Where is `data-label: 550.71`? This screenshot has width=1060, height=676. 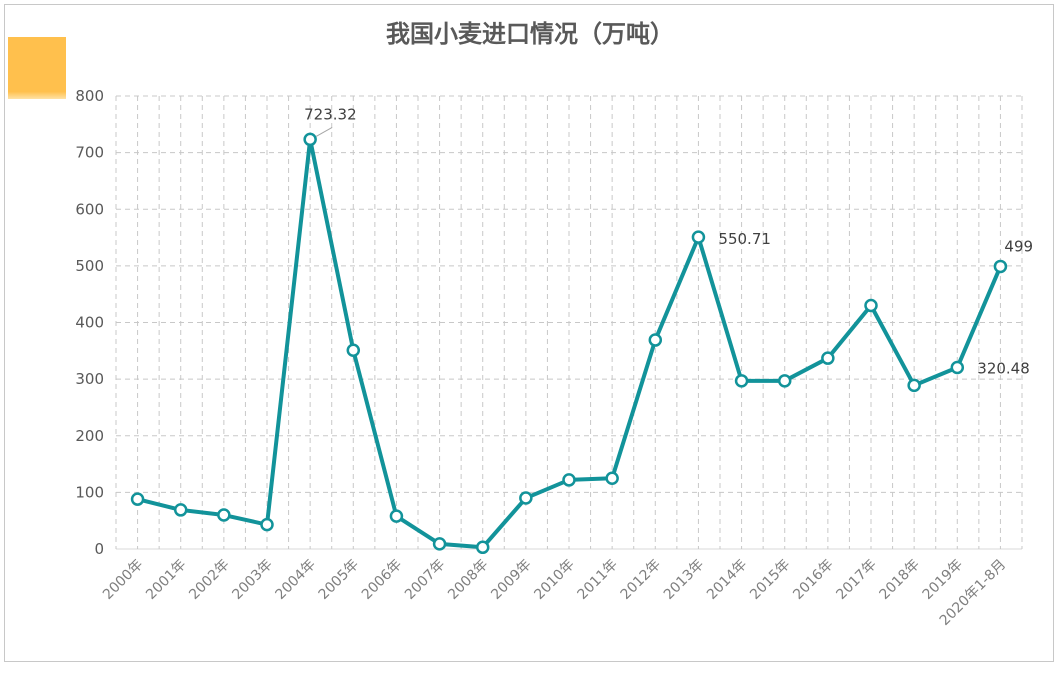
data-label: 550.71 is located at coordinates (744, 239).